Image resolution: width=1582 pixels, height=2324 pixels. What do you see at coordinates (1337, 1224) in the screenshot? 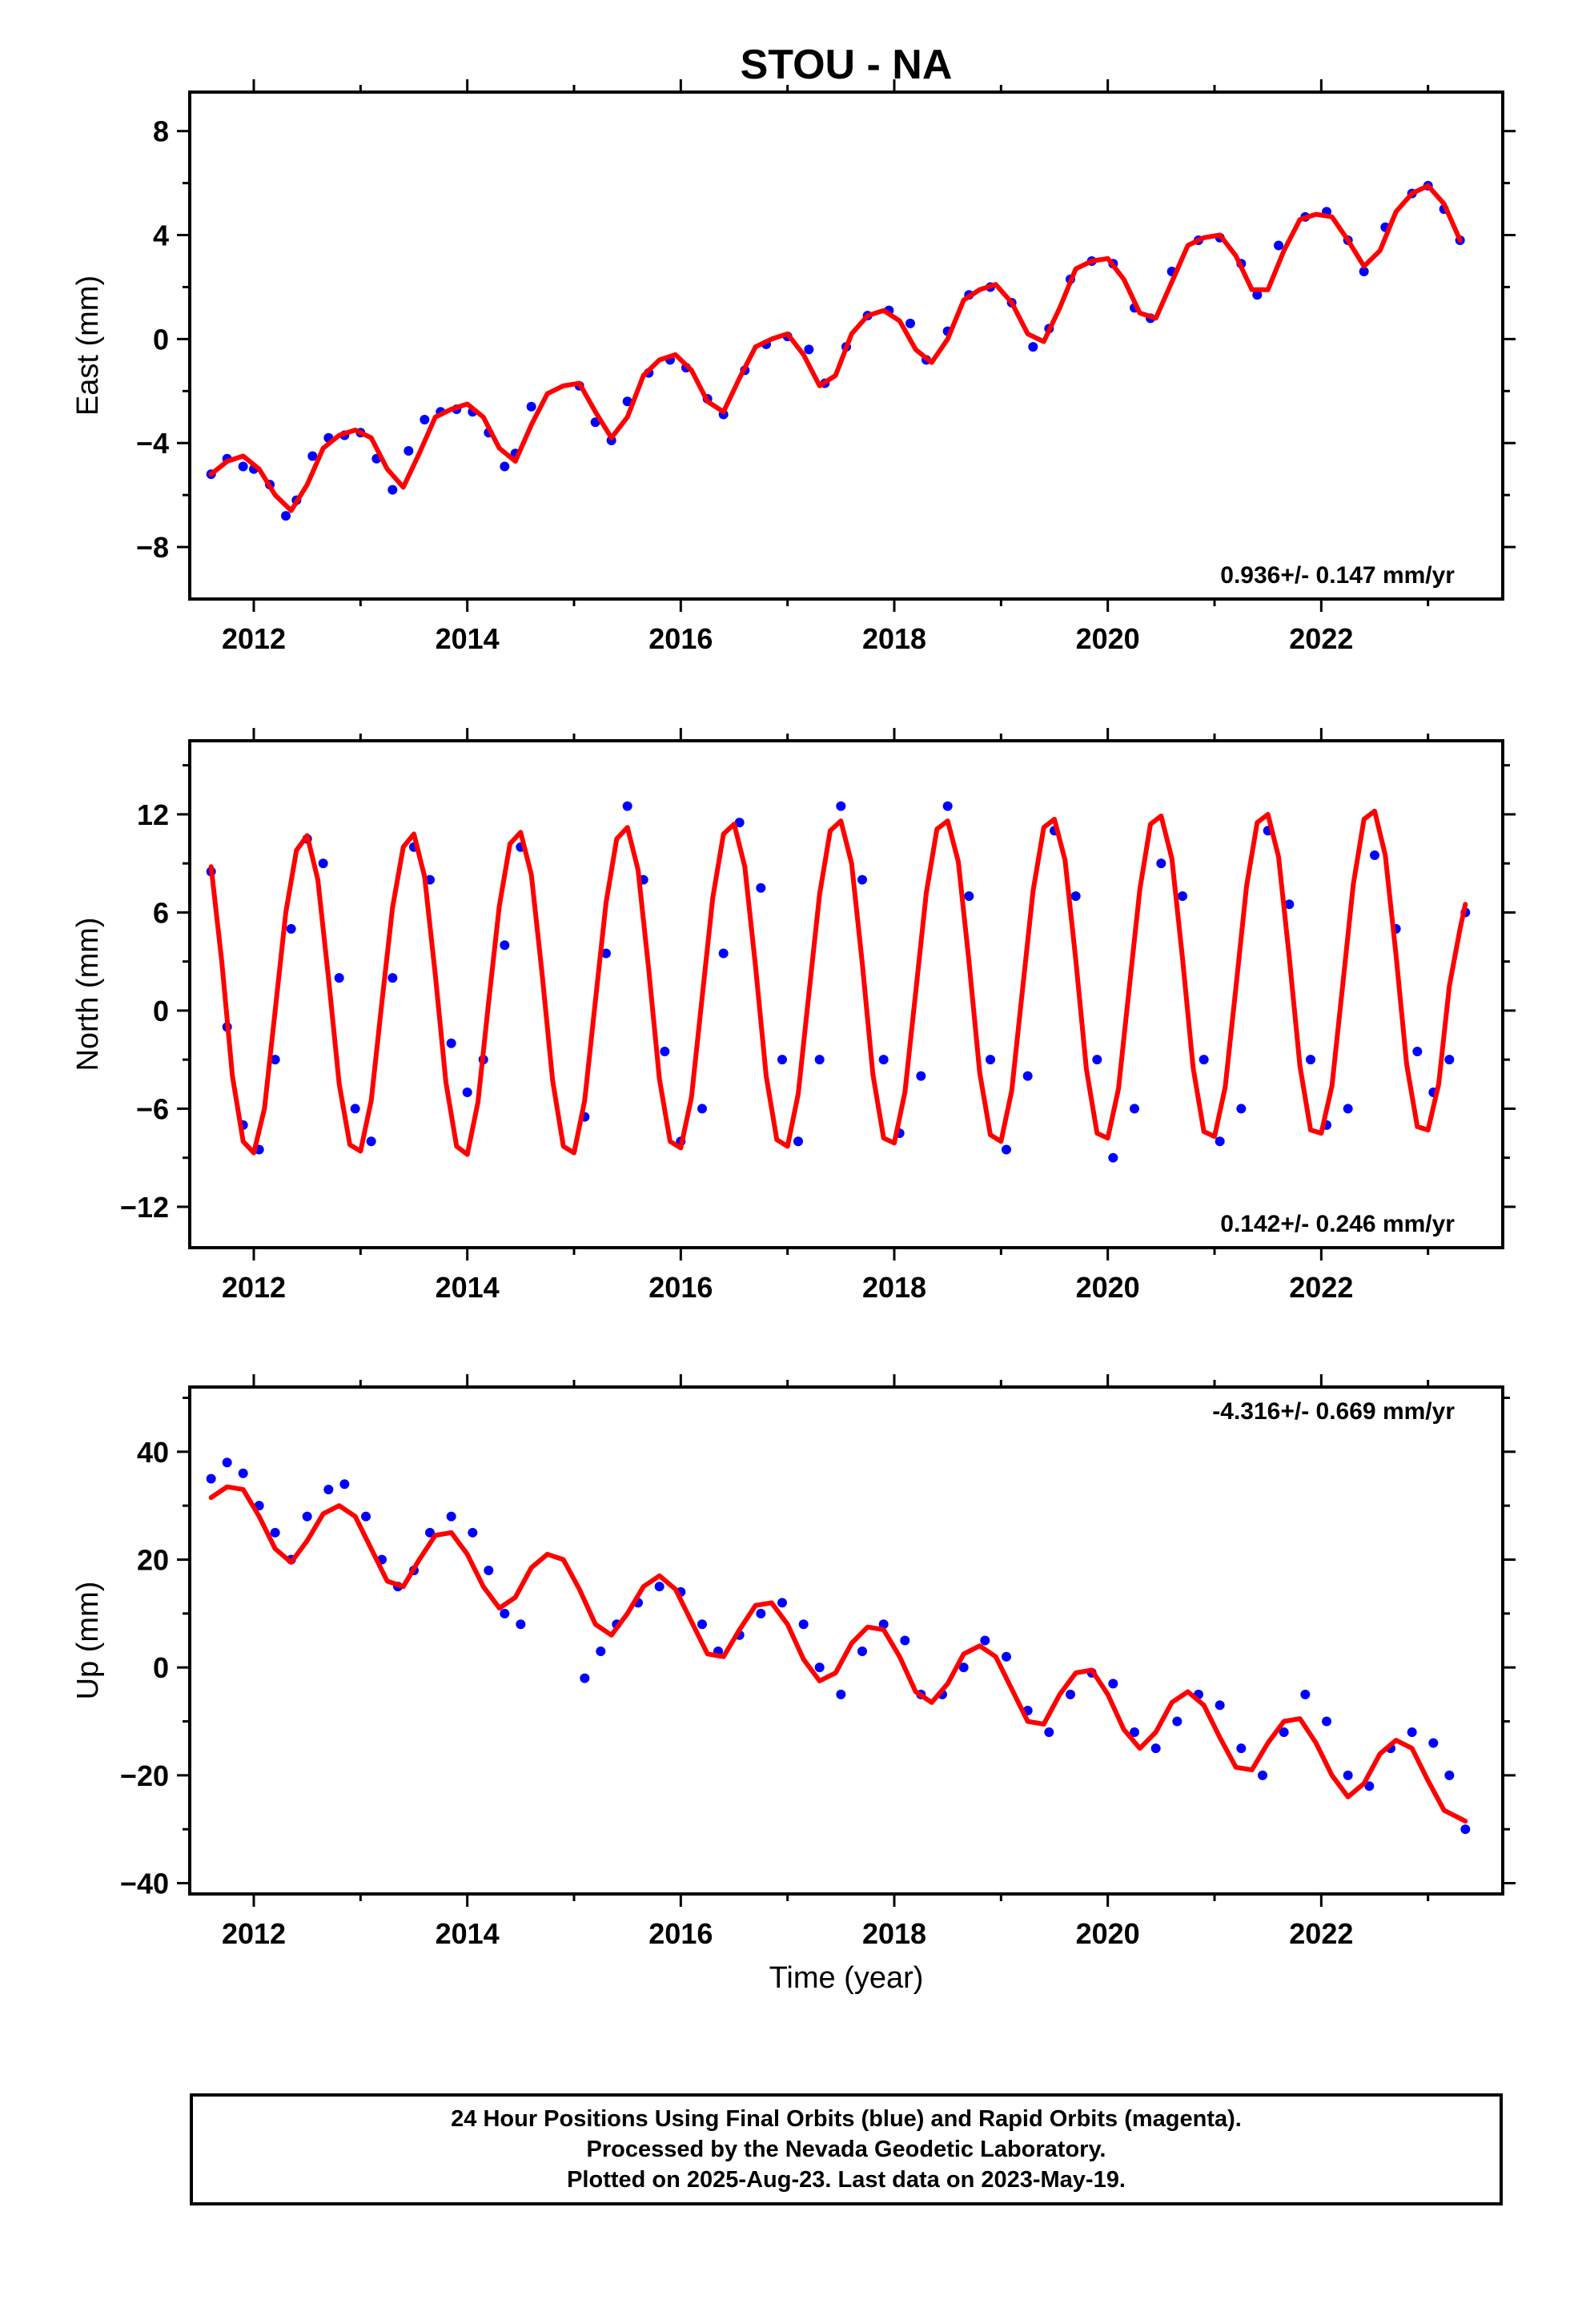
I see `north-rate-label: 0.142+/- 0.246 mm/yr` at bounding box center [1337, 1224].